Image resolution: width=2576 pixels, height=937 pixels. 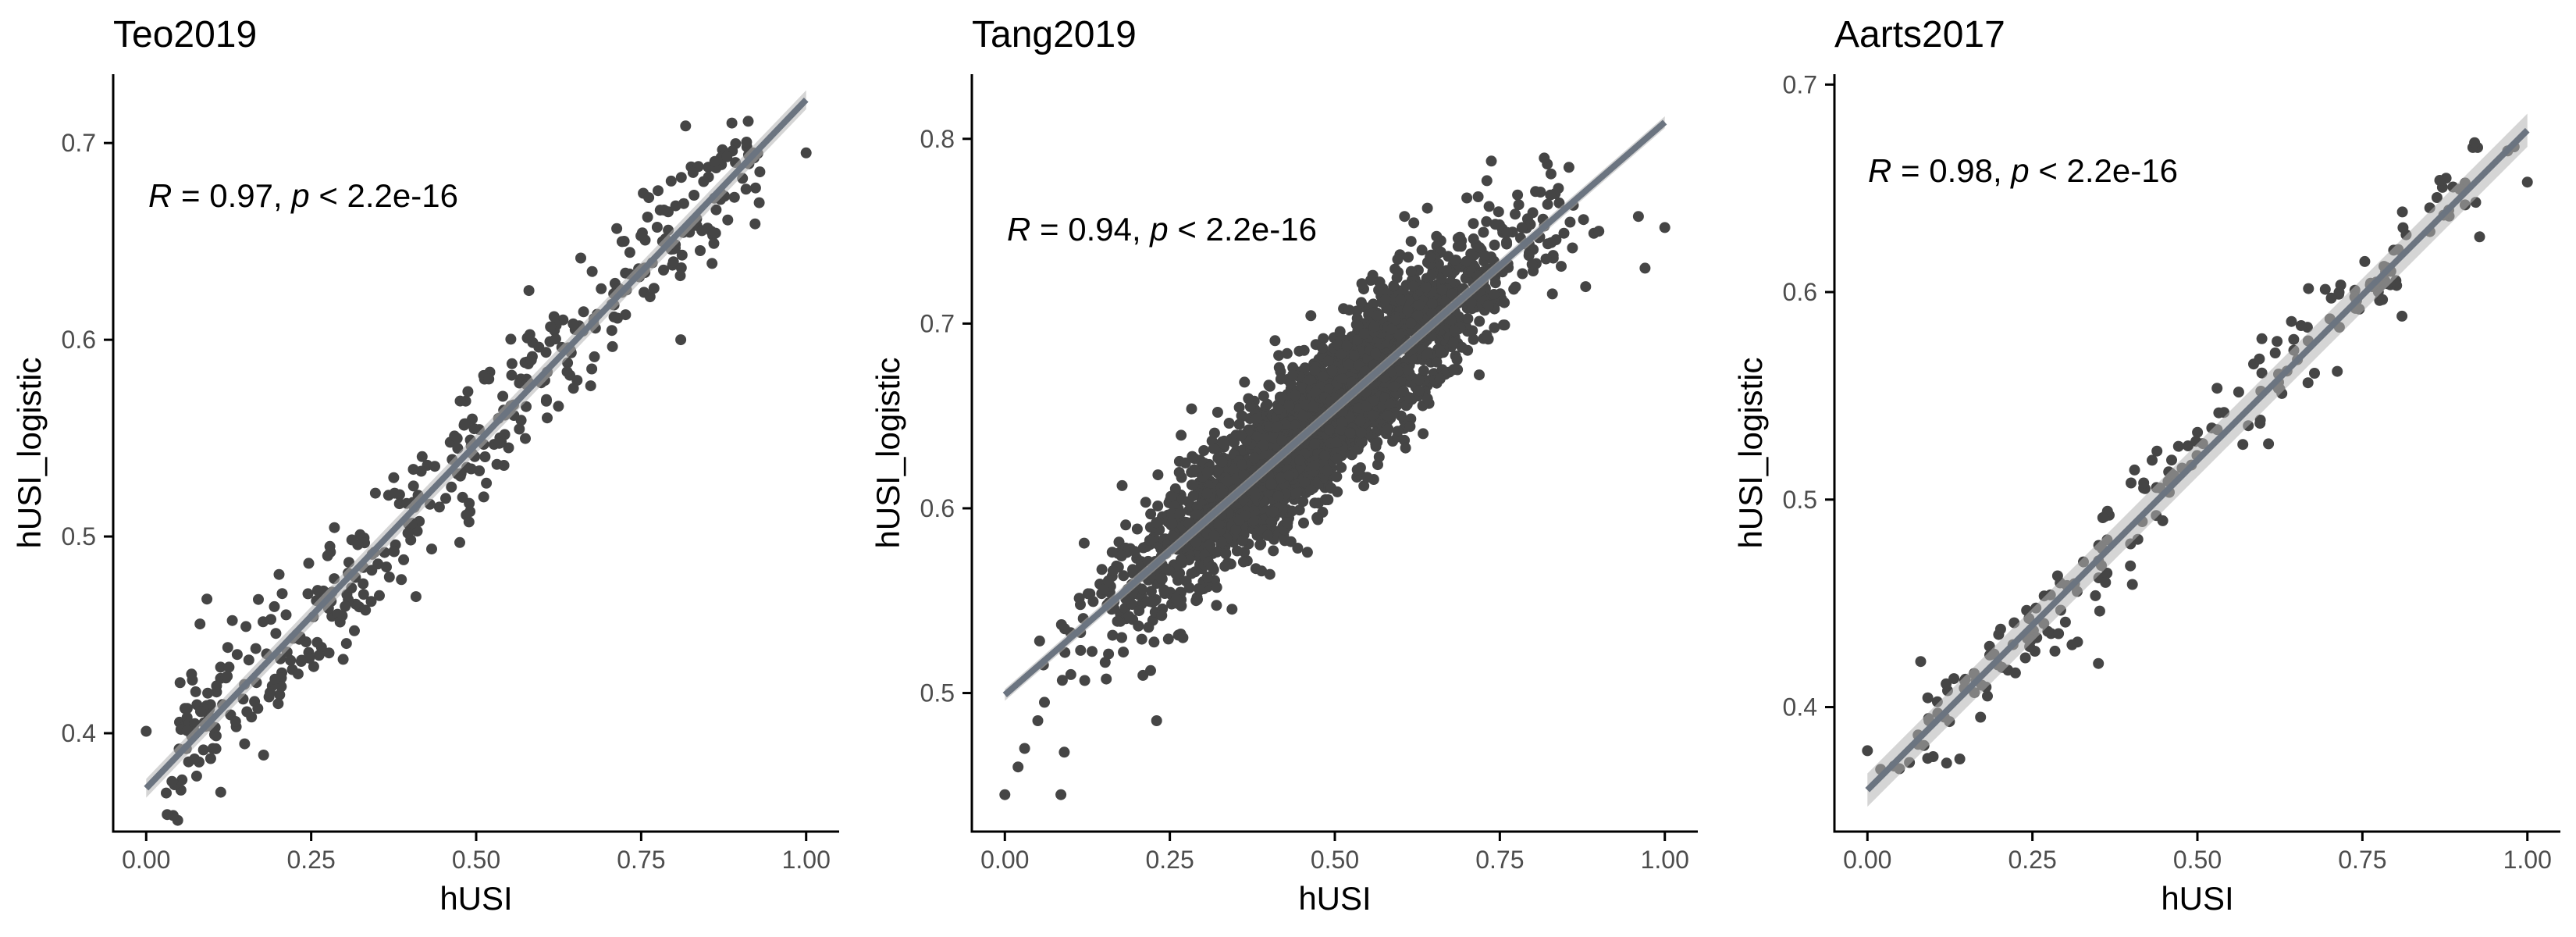 I want to click on x-tick-label: 1.00, so click(x=1665, y=860).